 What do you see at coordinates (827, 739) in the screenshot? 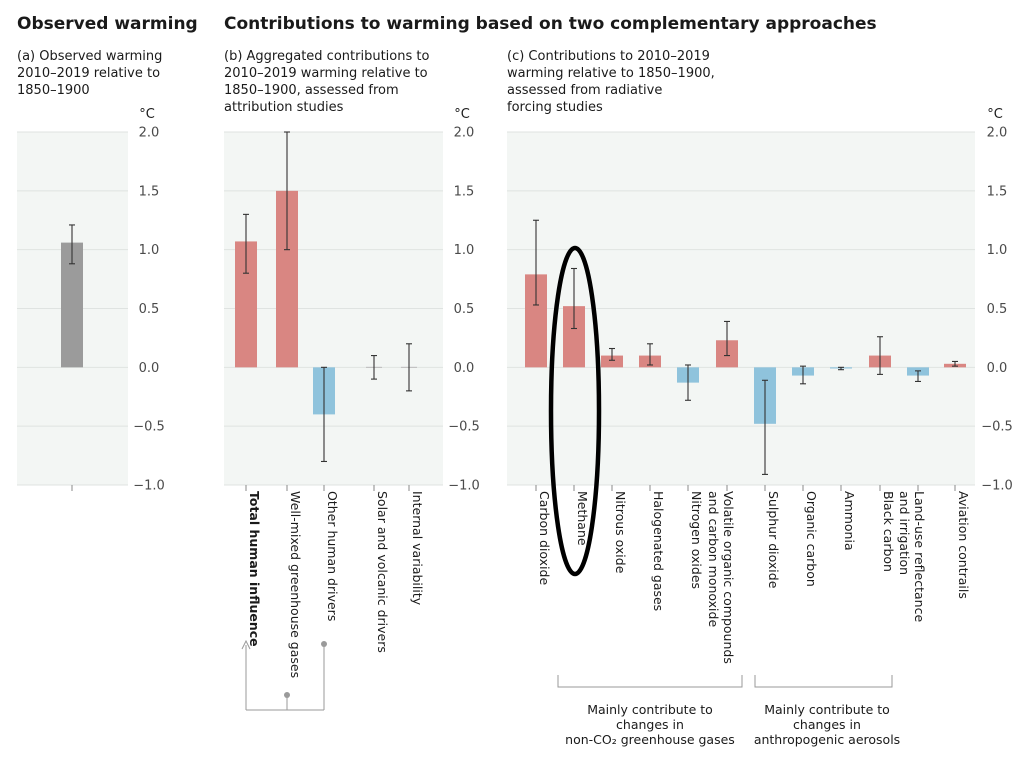
I see `aerosols-bracket-label-line: anthropogenic aerosols` at bounding box center [827, 739].